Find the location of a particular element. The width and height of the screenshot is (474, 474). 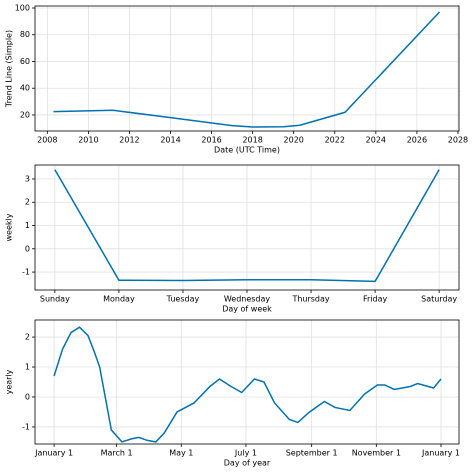

x-tick-label: 2016 is located at coordinates (211, 140).